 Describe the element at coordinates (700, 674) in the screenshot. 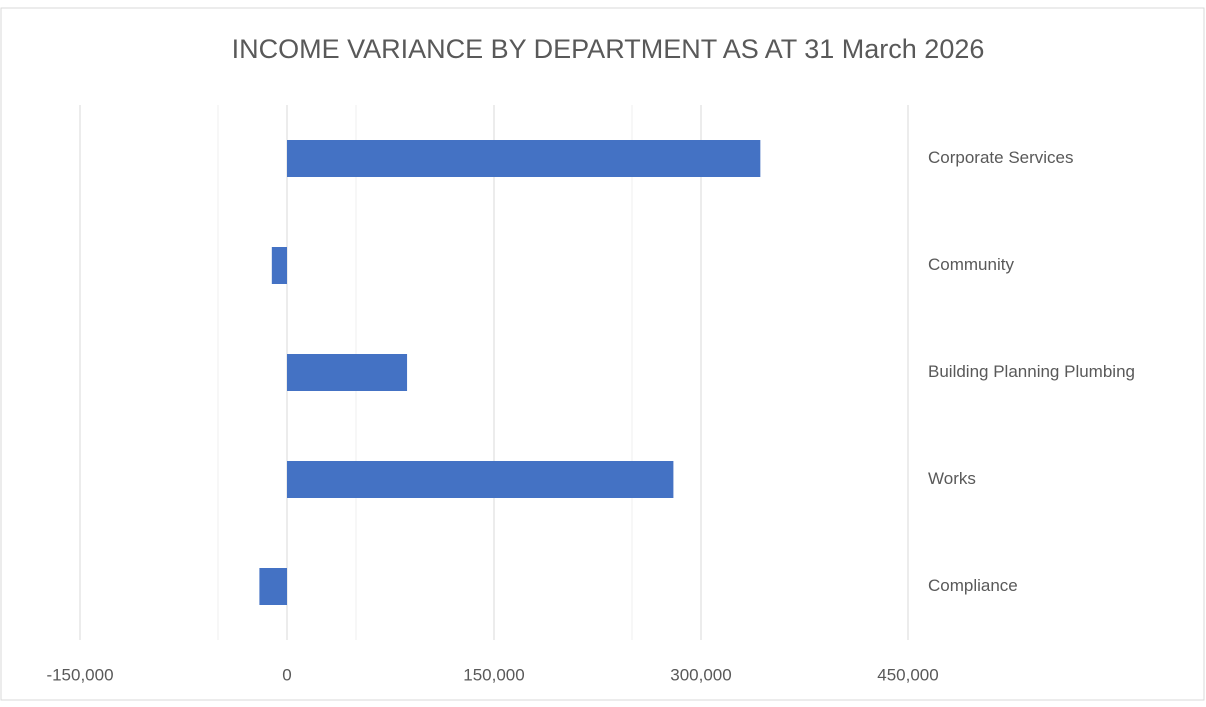

I see `x-tick-label: 300,000` at that location.